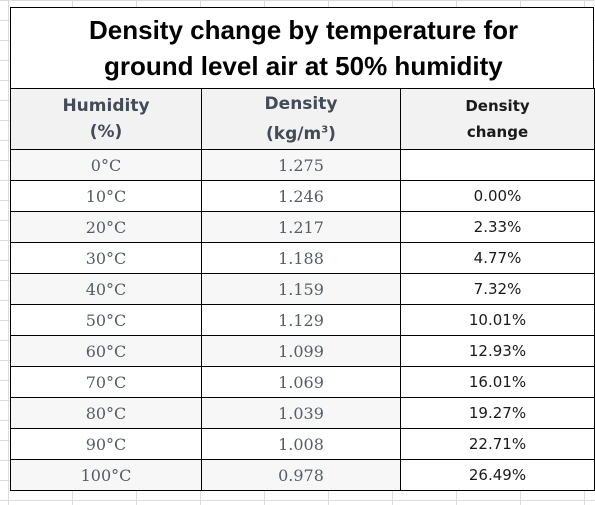  I want to click on density-change-cell: 26.49%, so click(497, 475).